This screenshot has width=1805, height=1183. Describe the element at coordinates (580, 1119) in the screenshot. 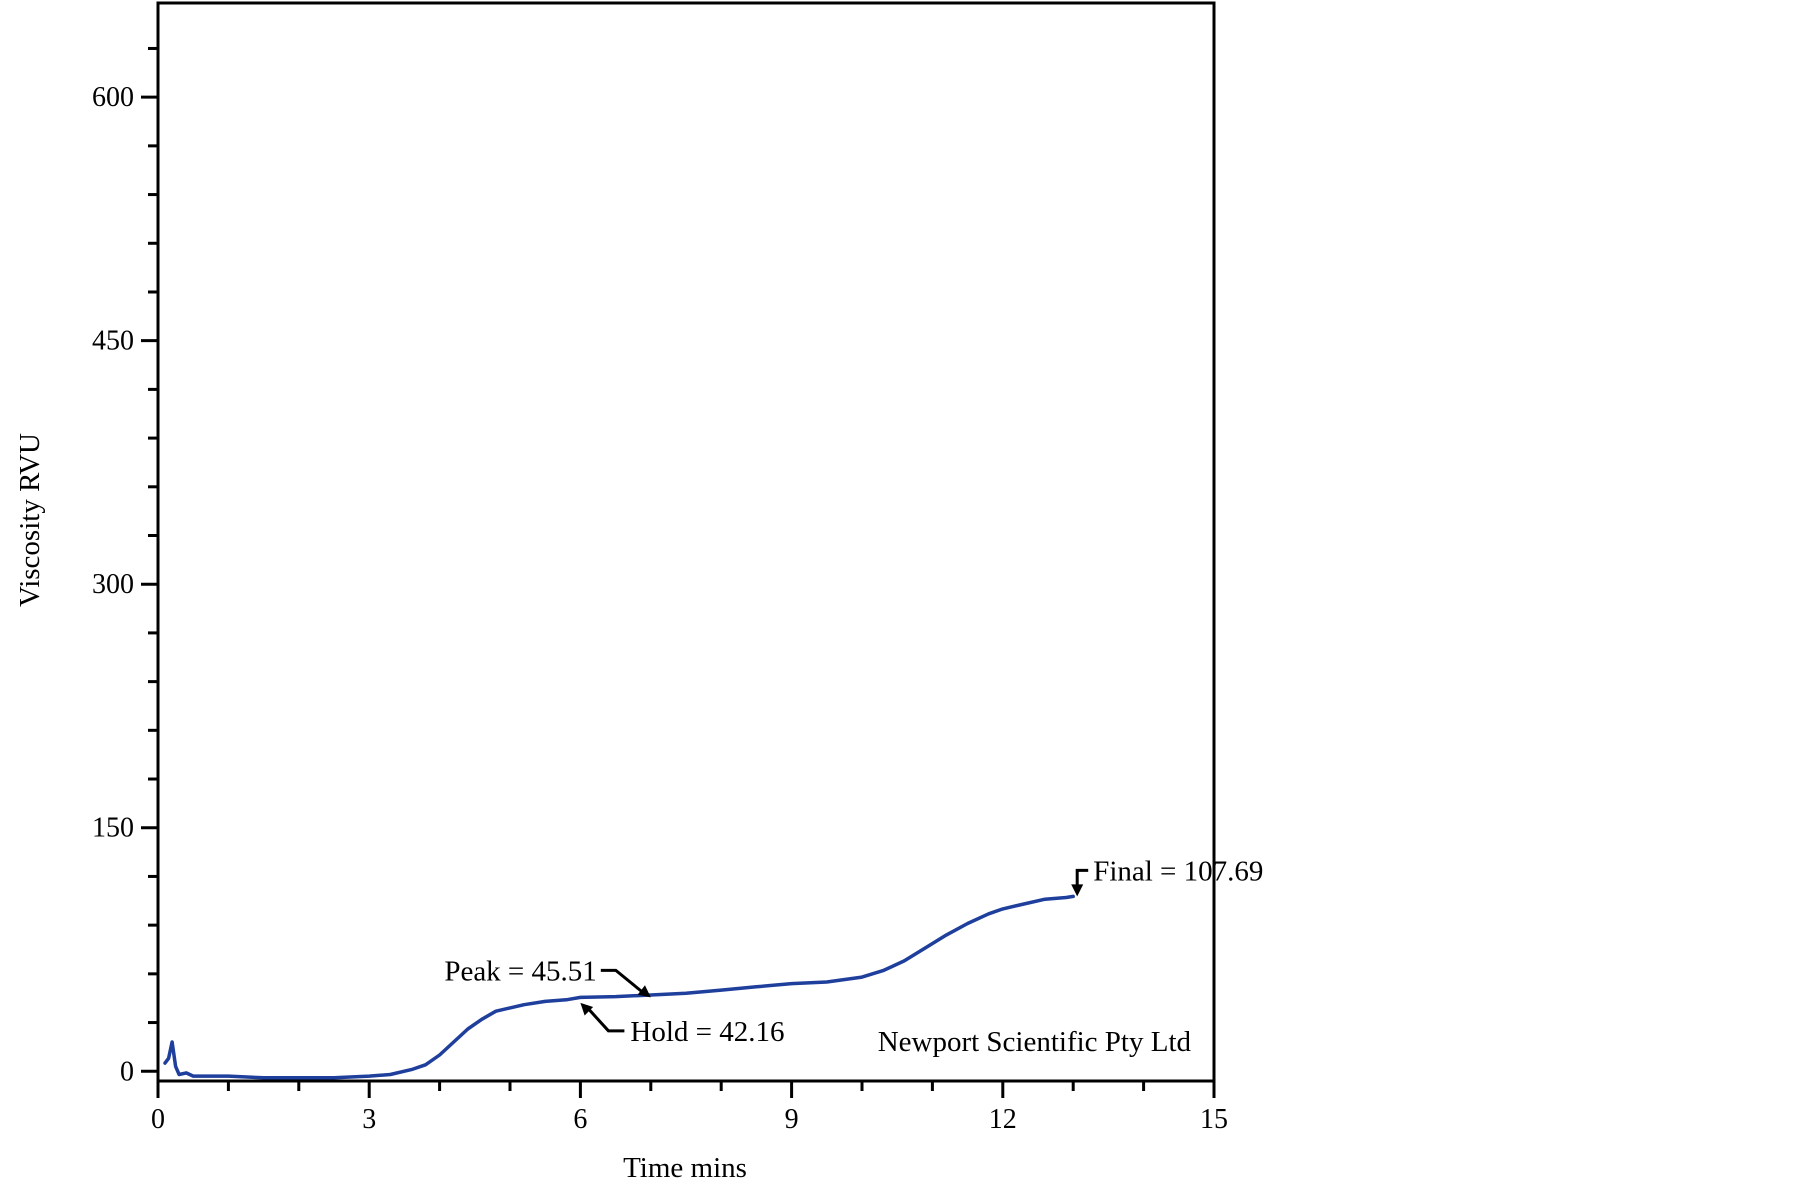

I see `x-tick-label: 6` at that location.